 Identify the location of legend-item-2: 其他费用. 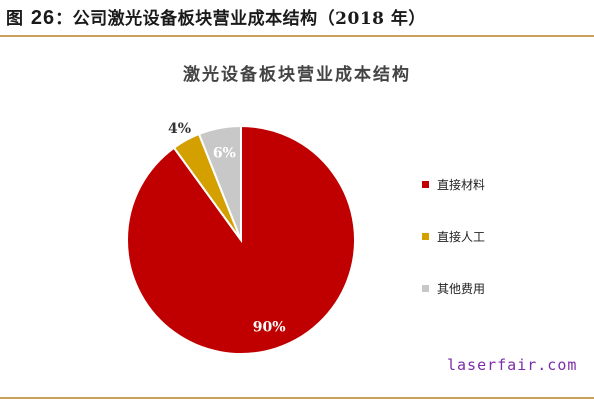
(453, 288).